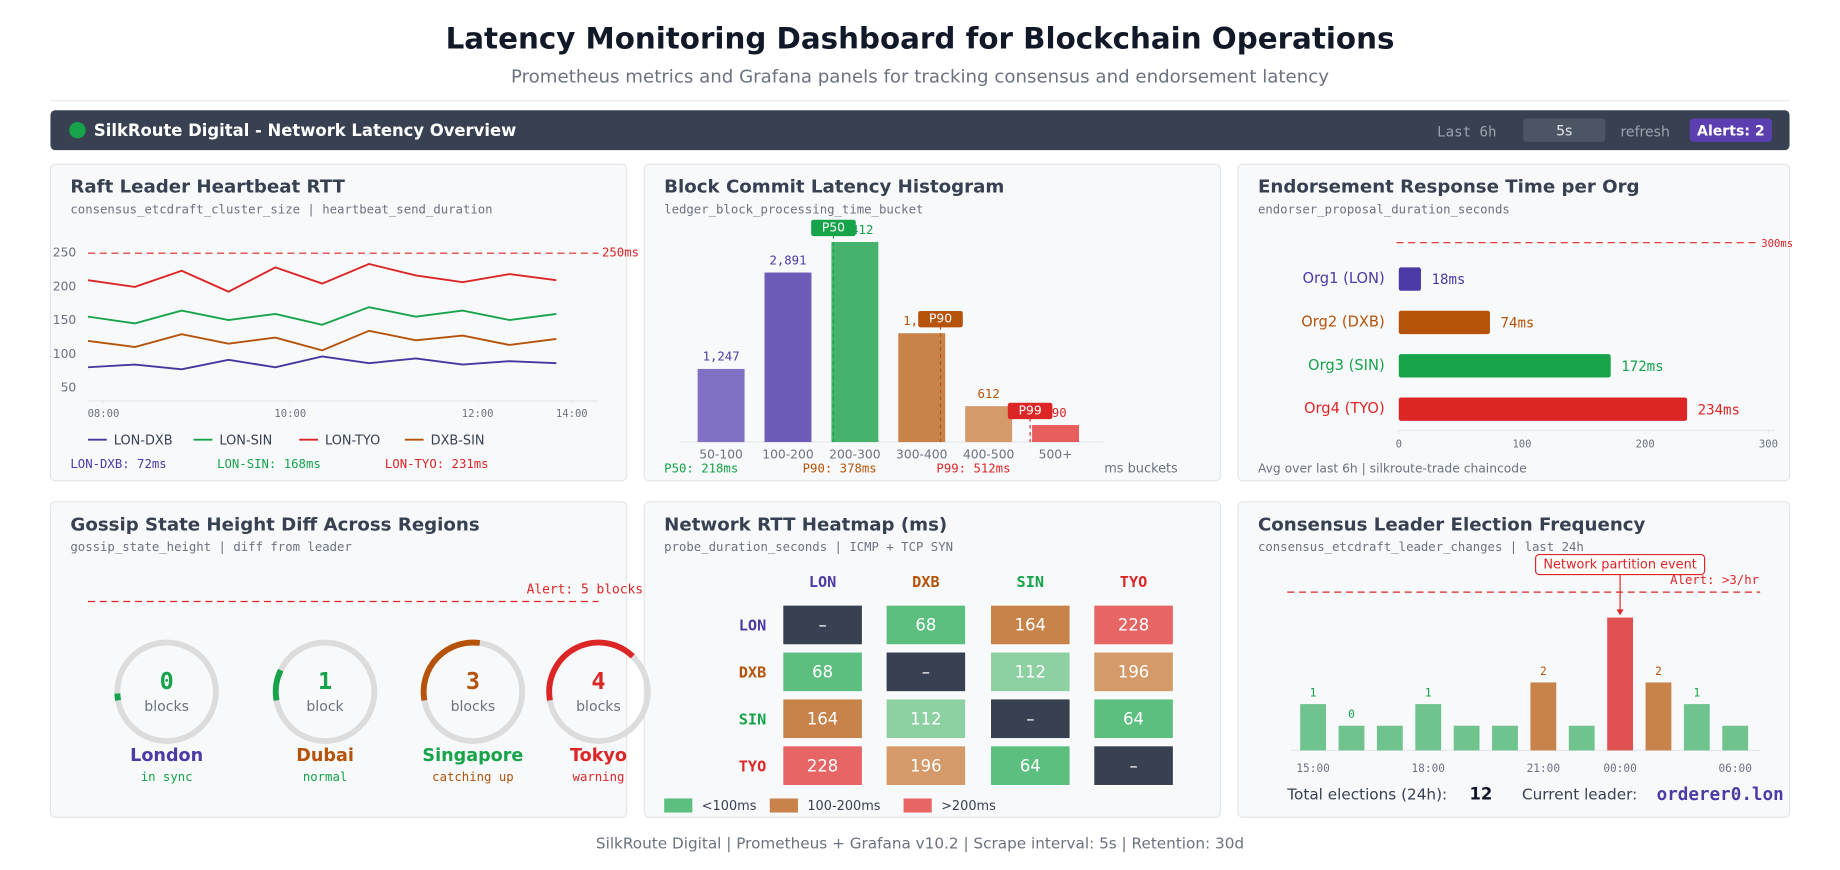  Describe the element at coordinates (753, 673) in the screenshot. I see `row-label: DXB` at that location.